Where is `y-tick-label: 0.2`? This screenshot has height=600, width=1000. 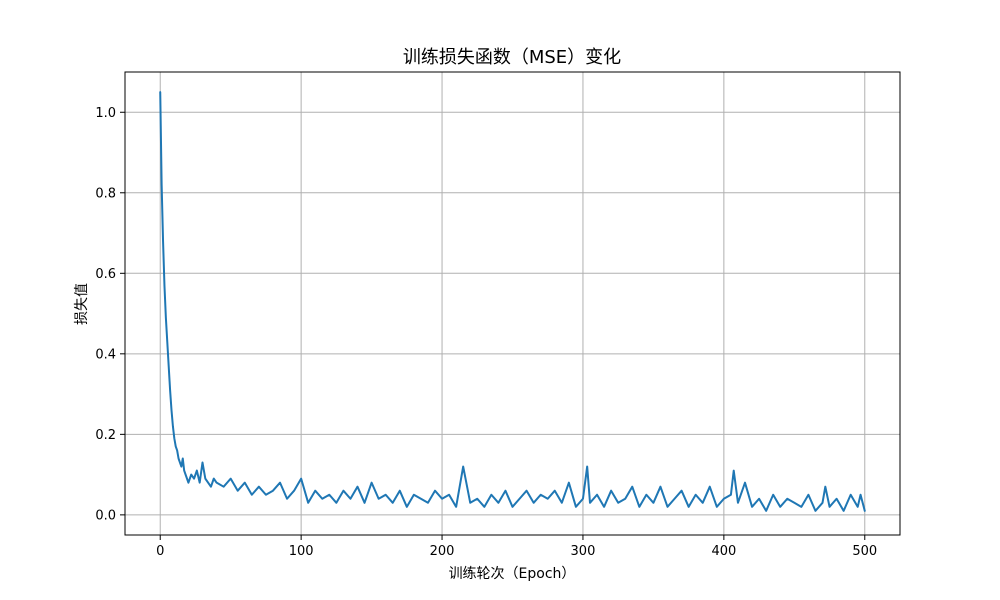
y-tick-label: 0.2 is located at coordinates (105, 435).